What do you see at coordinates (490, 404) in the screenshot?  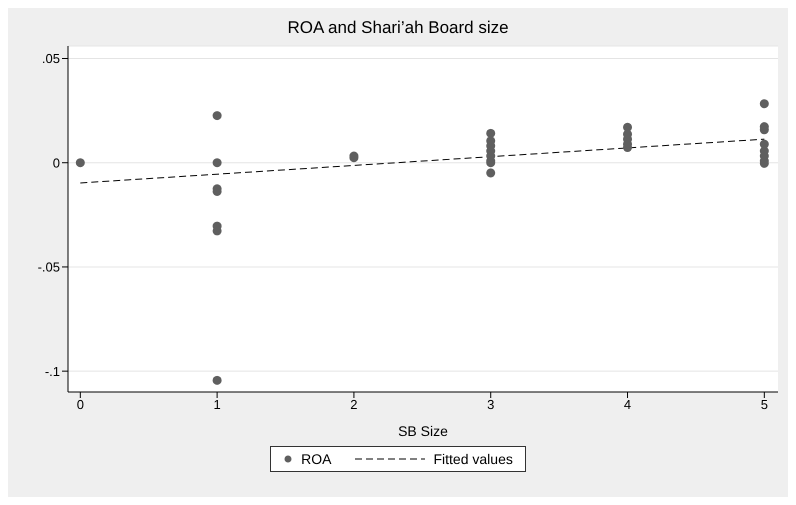 I see `x-tick-label: 3` at bounding box center [490, 404].